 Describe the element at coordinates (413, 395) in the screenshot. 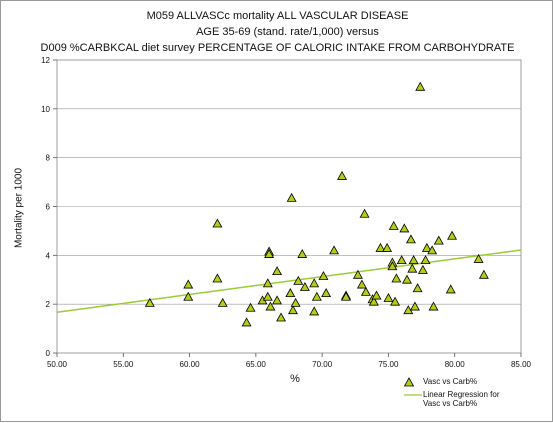

I see `line-marker-icon` at that location.